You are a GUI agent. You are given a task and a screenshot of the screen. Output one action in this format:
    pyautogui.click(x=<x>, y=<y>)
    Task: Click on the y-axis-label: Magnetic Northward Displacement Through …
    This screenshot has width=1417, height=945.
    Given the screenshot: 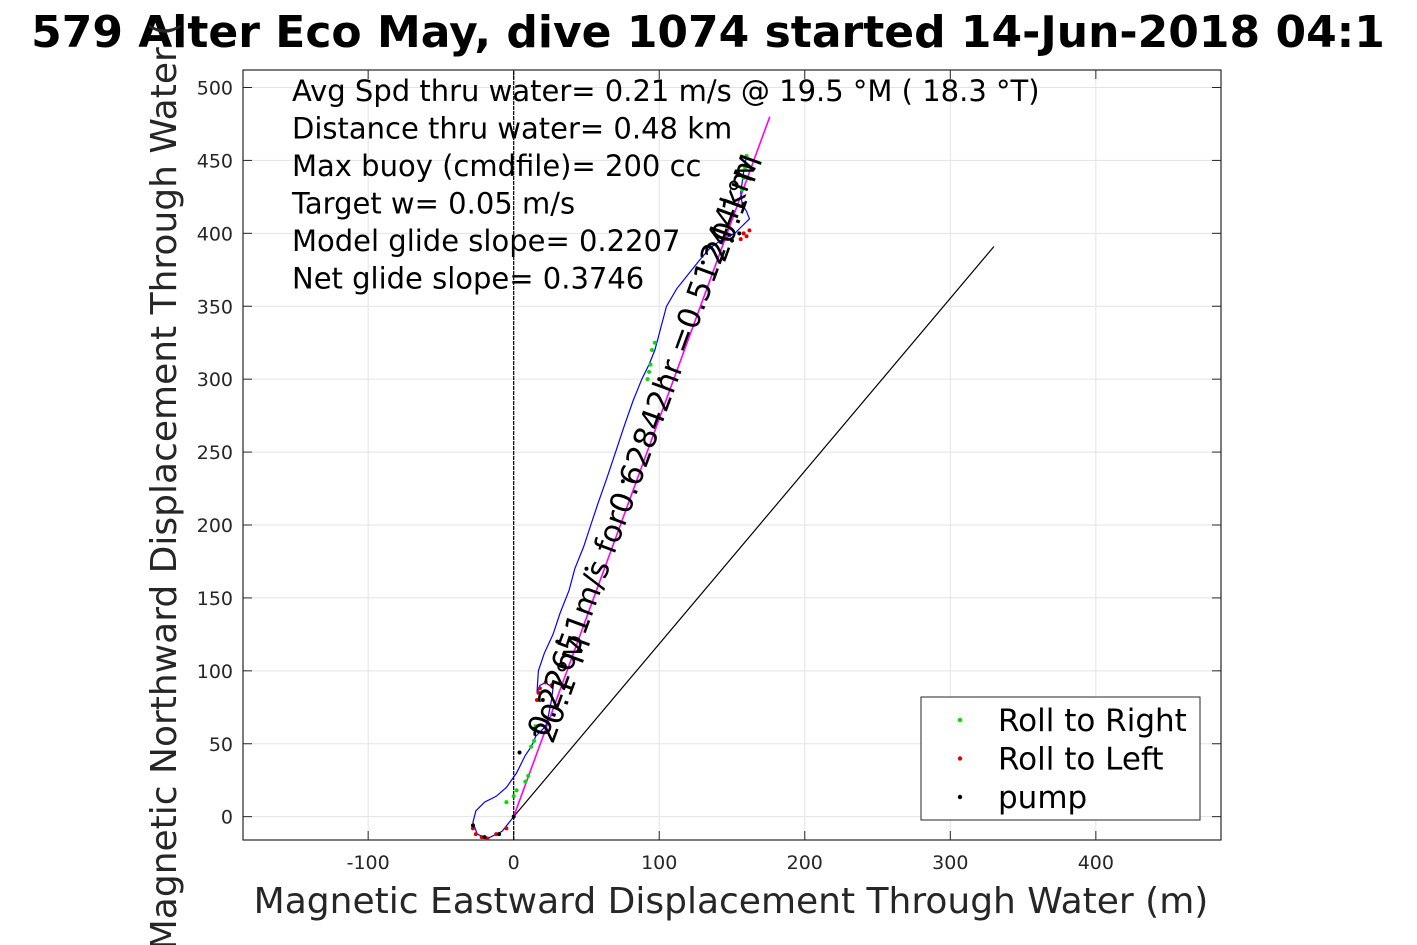 What is the action you would take?
    pyautogui.click(x=164, y=483)
    